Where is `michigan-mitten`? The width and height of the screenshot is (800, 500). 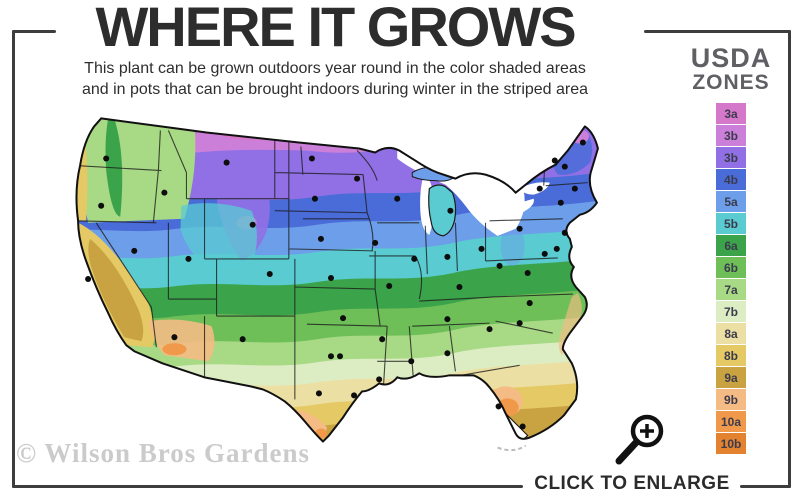
michigan-mitten is located at coordinates (442, 210).